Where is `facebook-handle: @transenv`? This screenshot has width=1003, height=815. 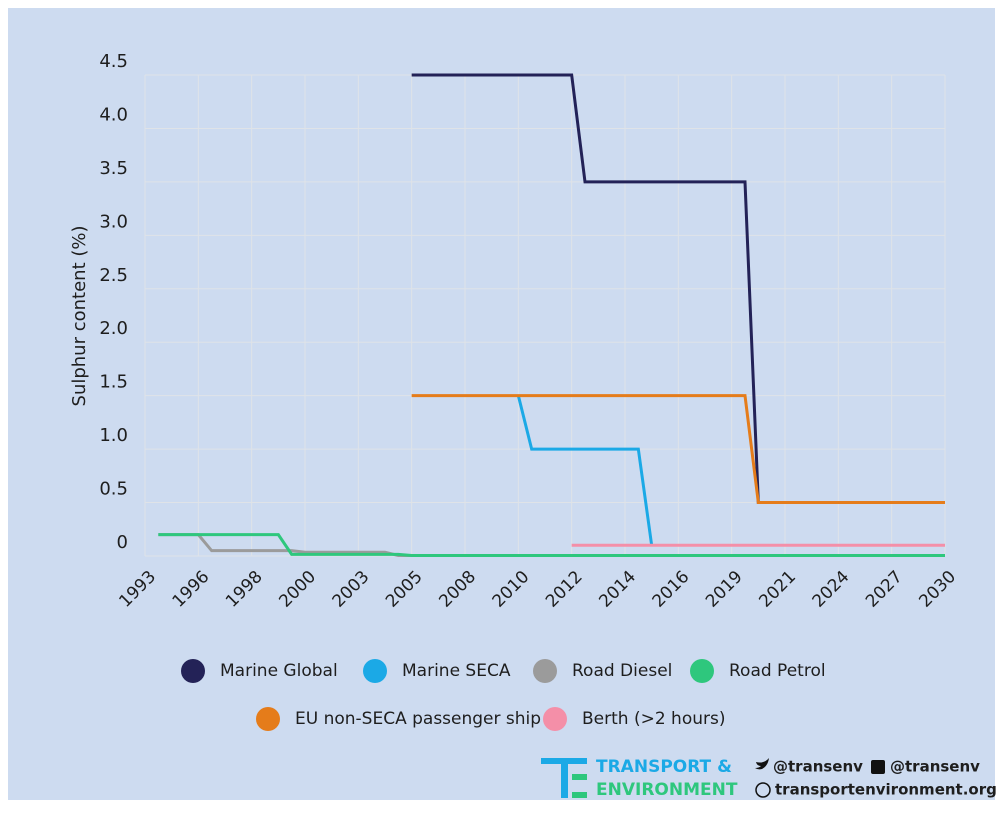 facebook-handle: @transenv is located at coordinates (935, 767).